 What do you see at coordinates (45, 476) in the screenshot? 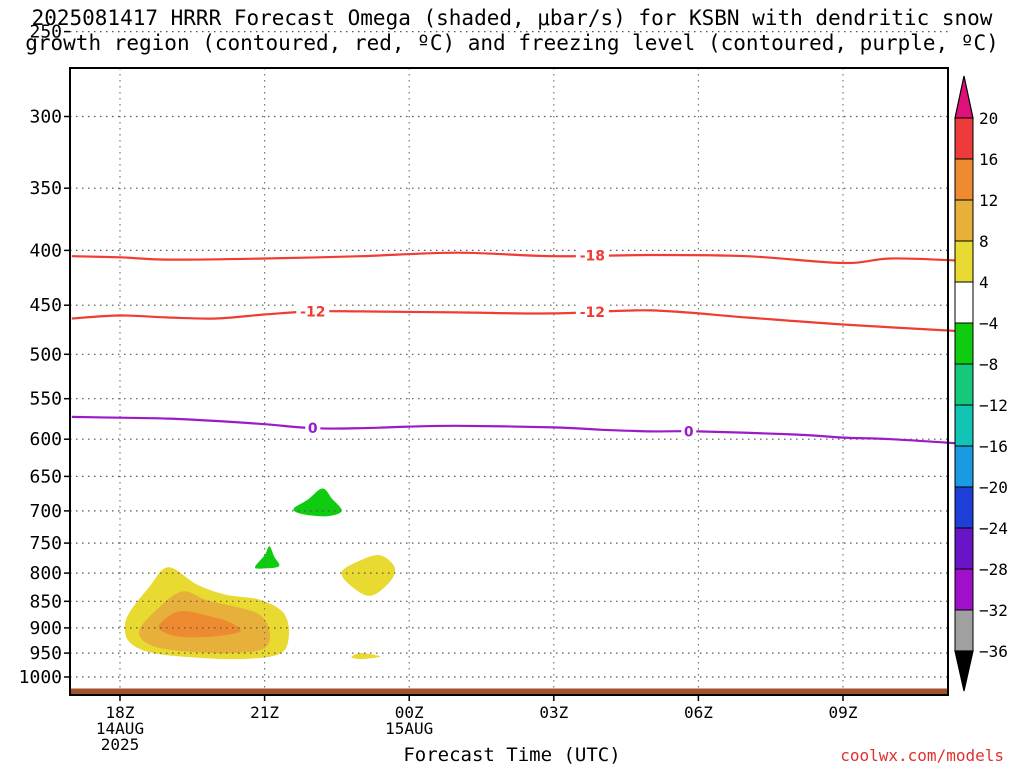
I see `y-tick-label-650: 650` at bounding box center [45, 476].